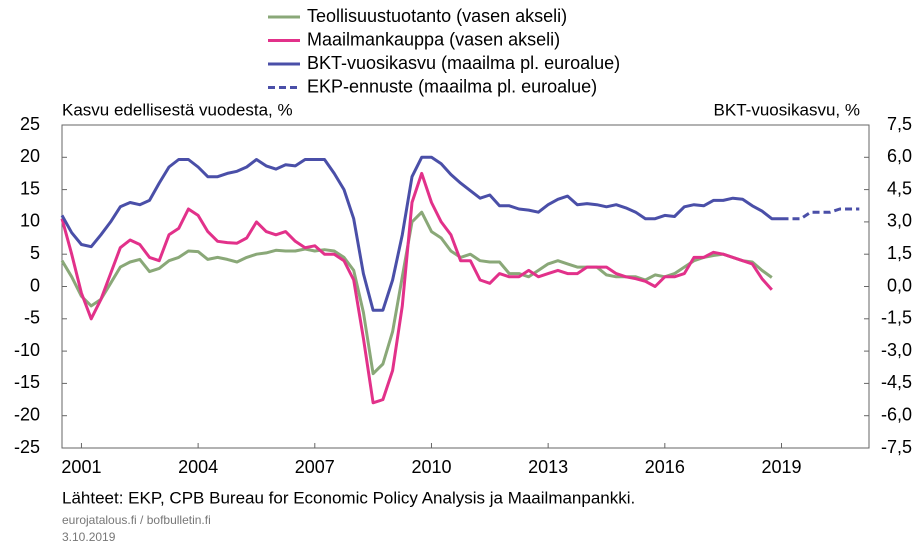 The width and height of the screenshot is (923, 548). Describe the element at coordinates (437, 16) in the screenshot. I see `legend-label: Teollisuustuotanto (vasen akseli)` at that location.